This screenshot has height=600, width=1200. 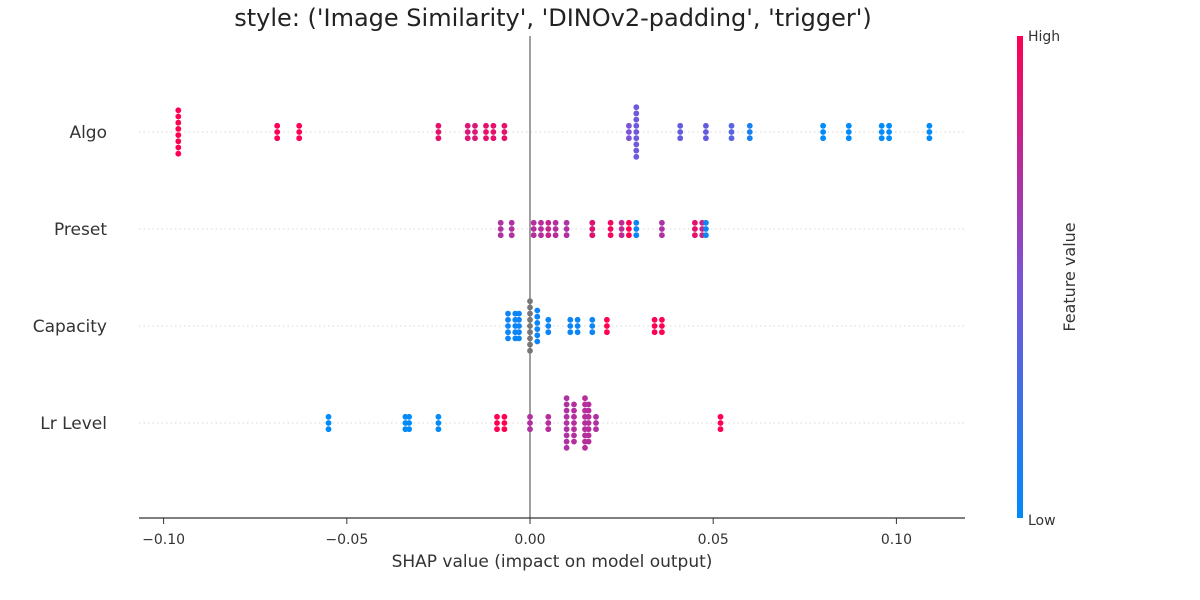 What do you see at coordinates (896, 540) in the screenshot?
I see `x-tick-label: 0.10` at bounding box center [896, 540].